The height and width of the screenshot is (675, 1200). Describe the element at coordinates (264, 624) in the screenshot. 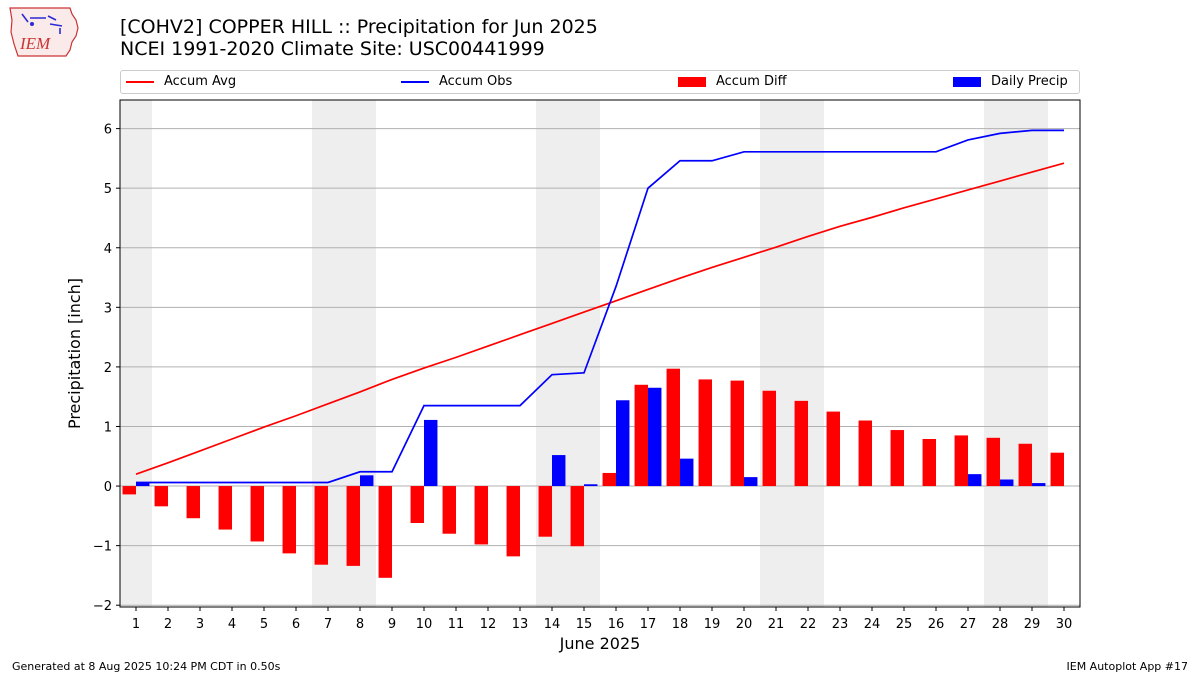

I see `x-tick-label: 5` at that location.